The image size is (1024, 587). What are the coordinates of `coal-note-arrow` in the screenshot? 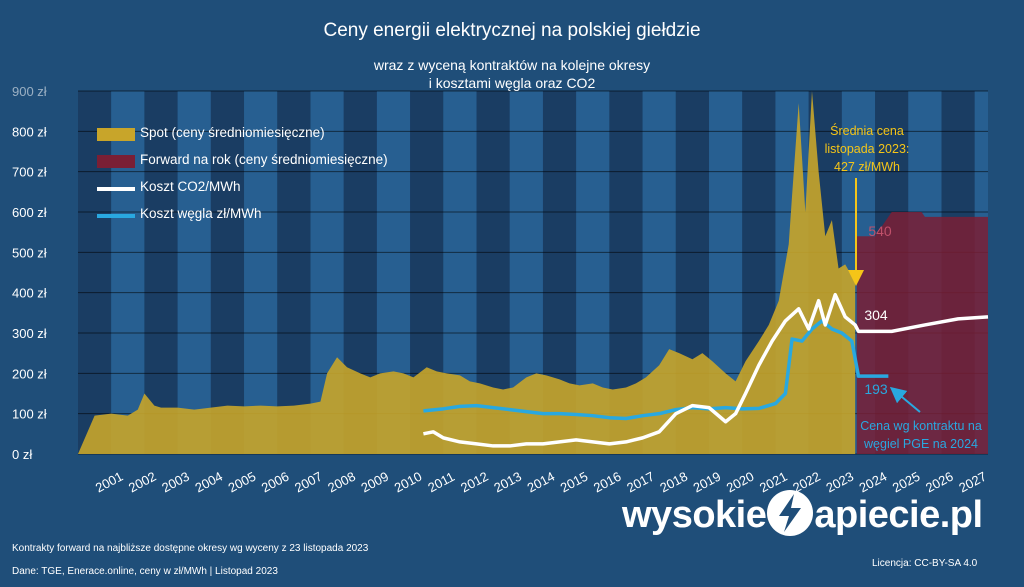 It's located at (905, 399).